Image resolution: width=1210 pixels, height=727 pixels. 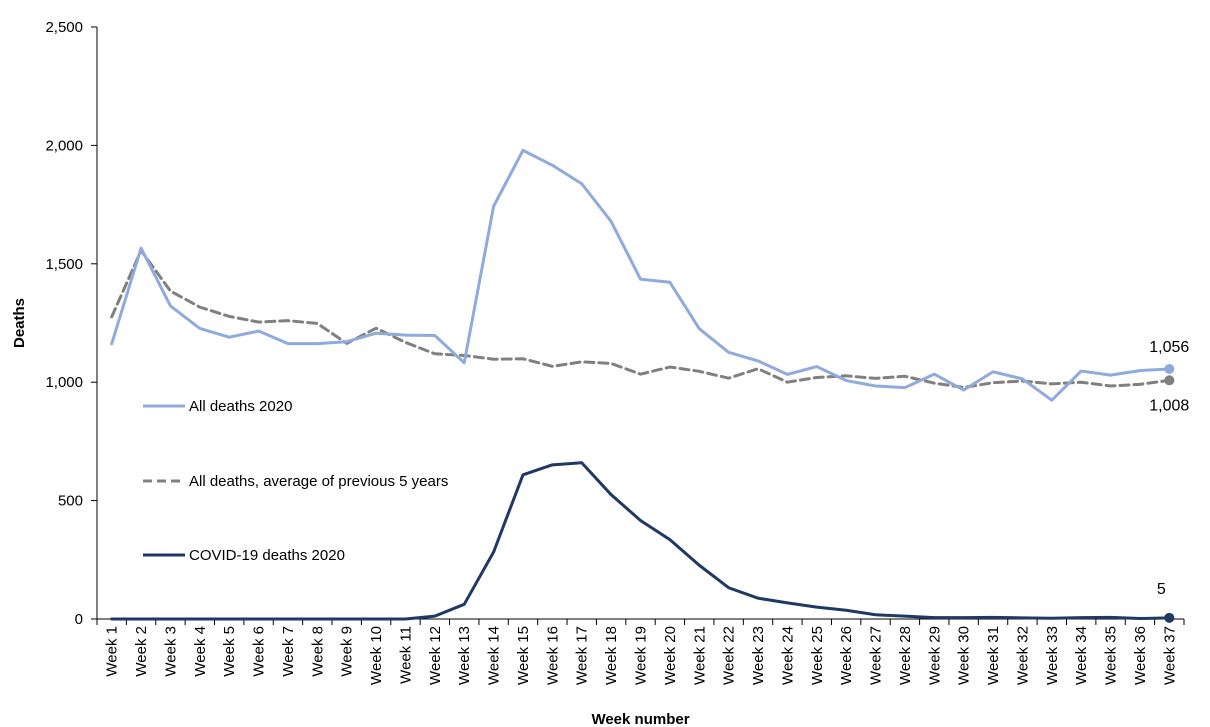 What do you see at coordinates (259, 651) in the screenshot?
I see `x-tick-label: Week 6` at bounding box center [259, 651].